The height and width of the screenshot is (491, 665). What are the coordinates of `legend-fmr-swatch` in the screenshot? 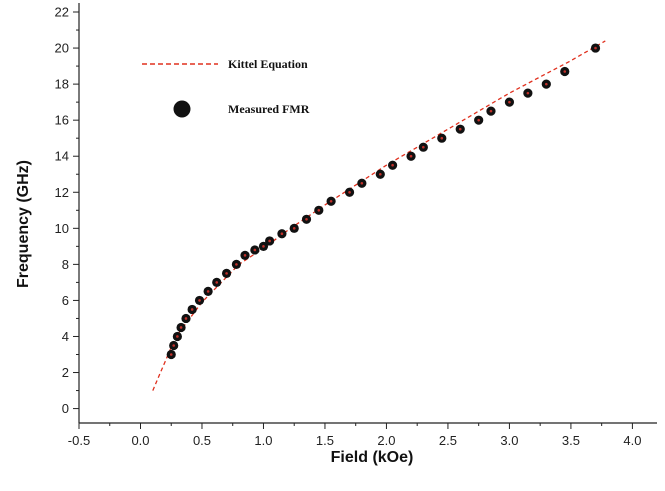 It's located at (182, 109).